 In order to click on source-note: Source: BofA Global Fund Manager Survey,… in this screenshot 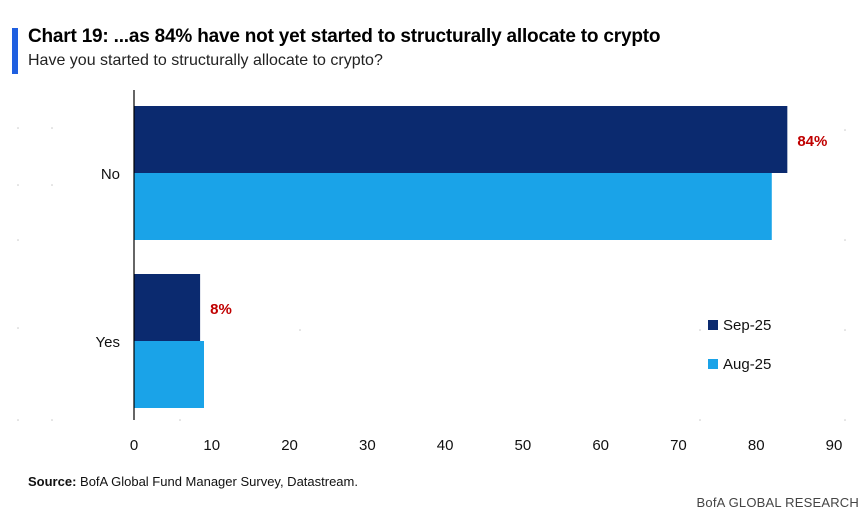, I will do `click(193, 481)`.